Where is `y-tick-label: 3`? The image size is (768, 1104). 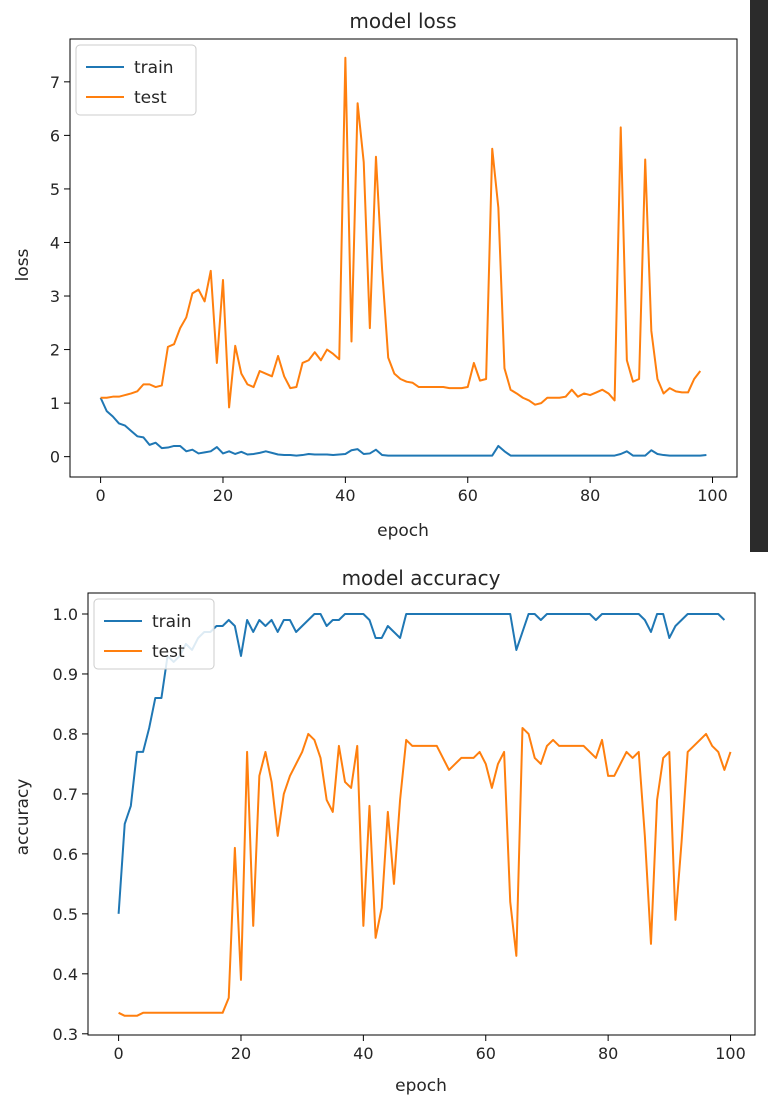 y-tick-label: 3 is located at coordinates (55, 296).